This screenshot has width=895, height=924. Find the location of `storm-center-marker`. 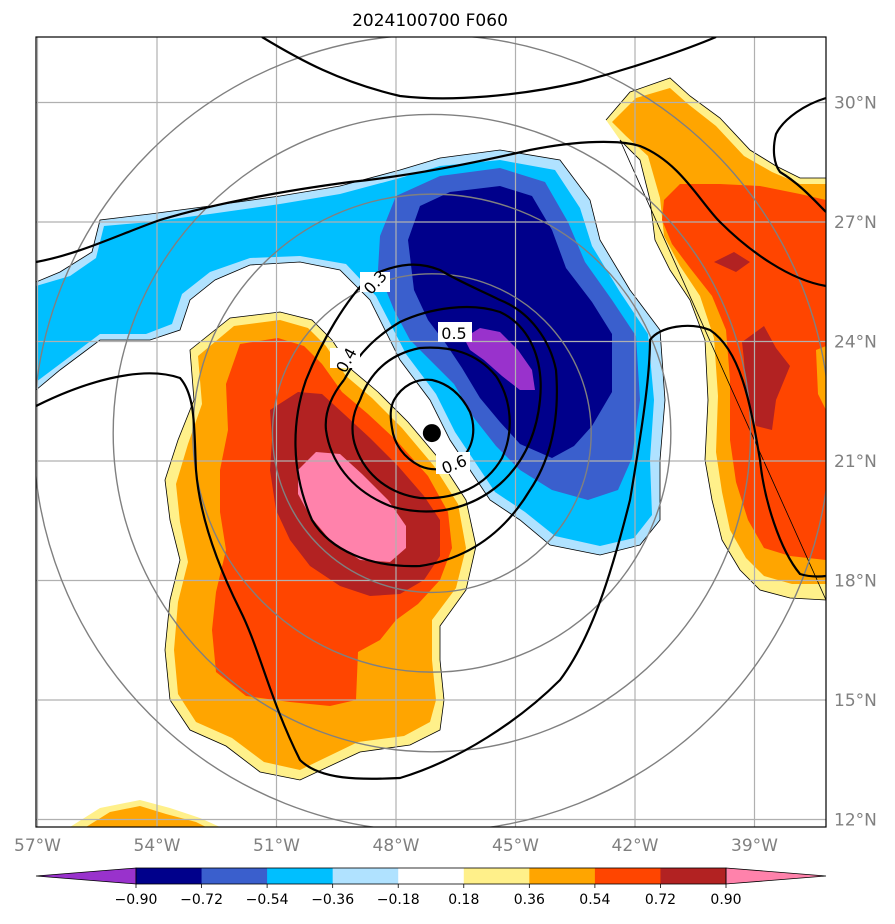

storm-center-marker is located at coordinates (431, 433).